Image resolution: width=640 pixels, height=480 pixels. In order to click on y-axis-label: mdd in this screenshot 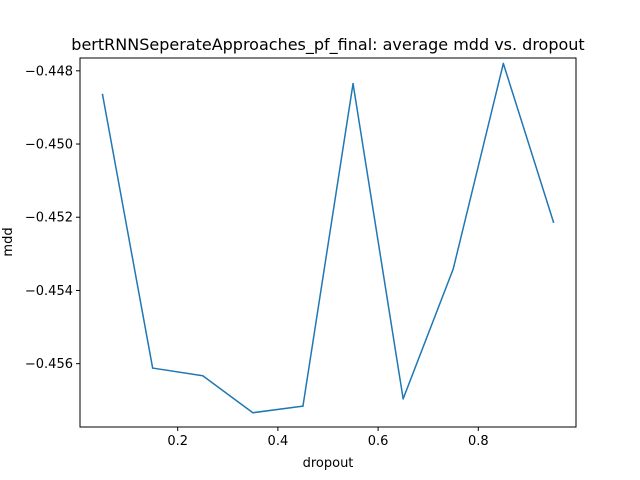, I will do `click(8, 241)`.